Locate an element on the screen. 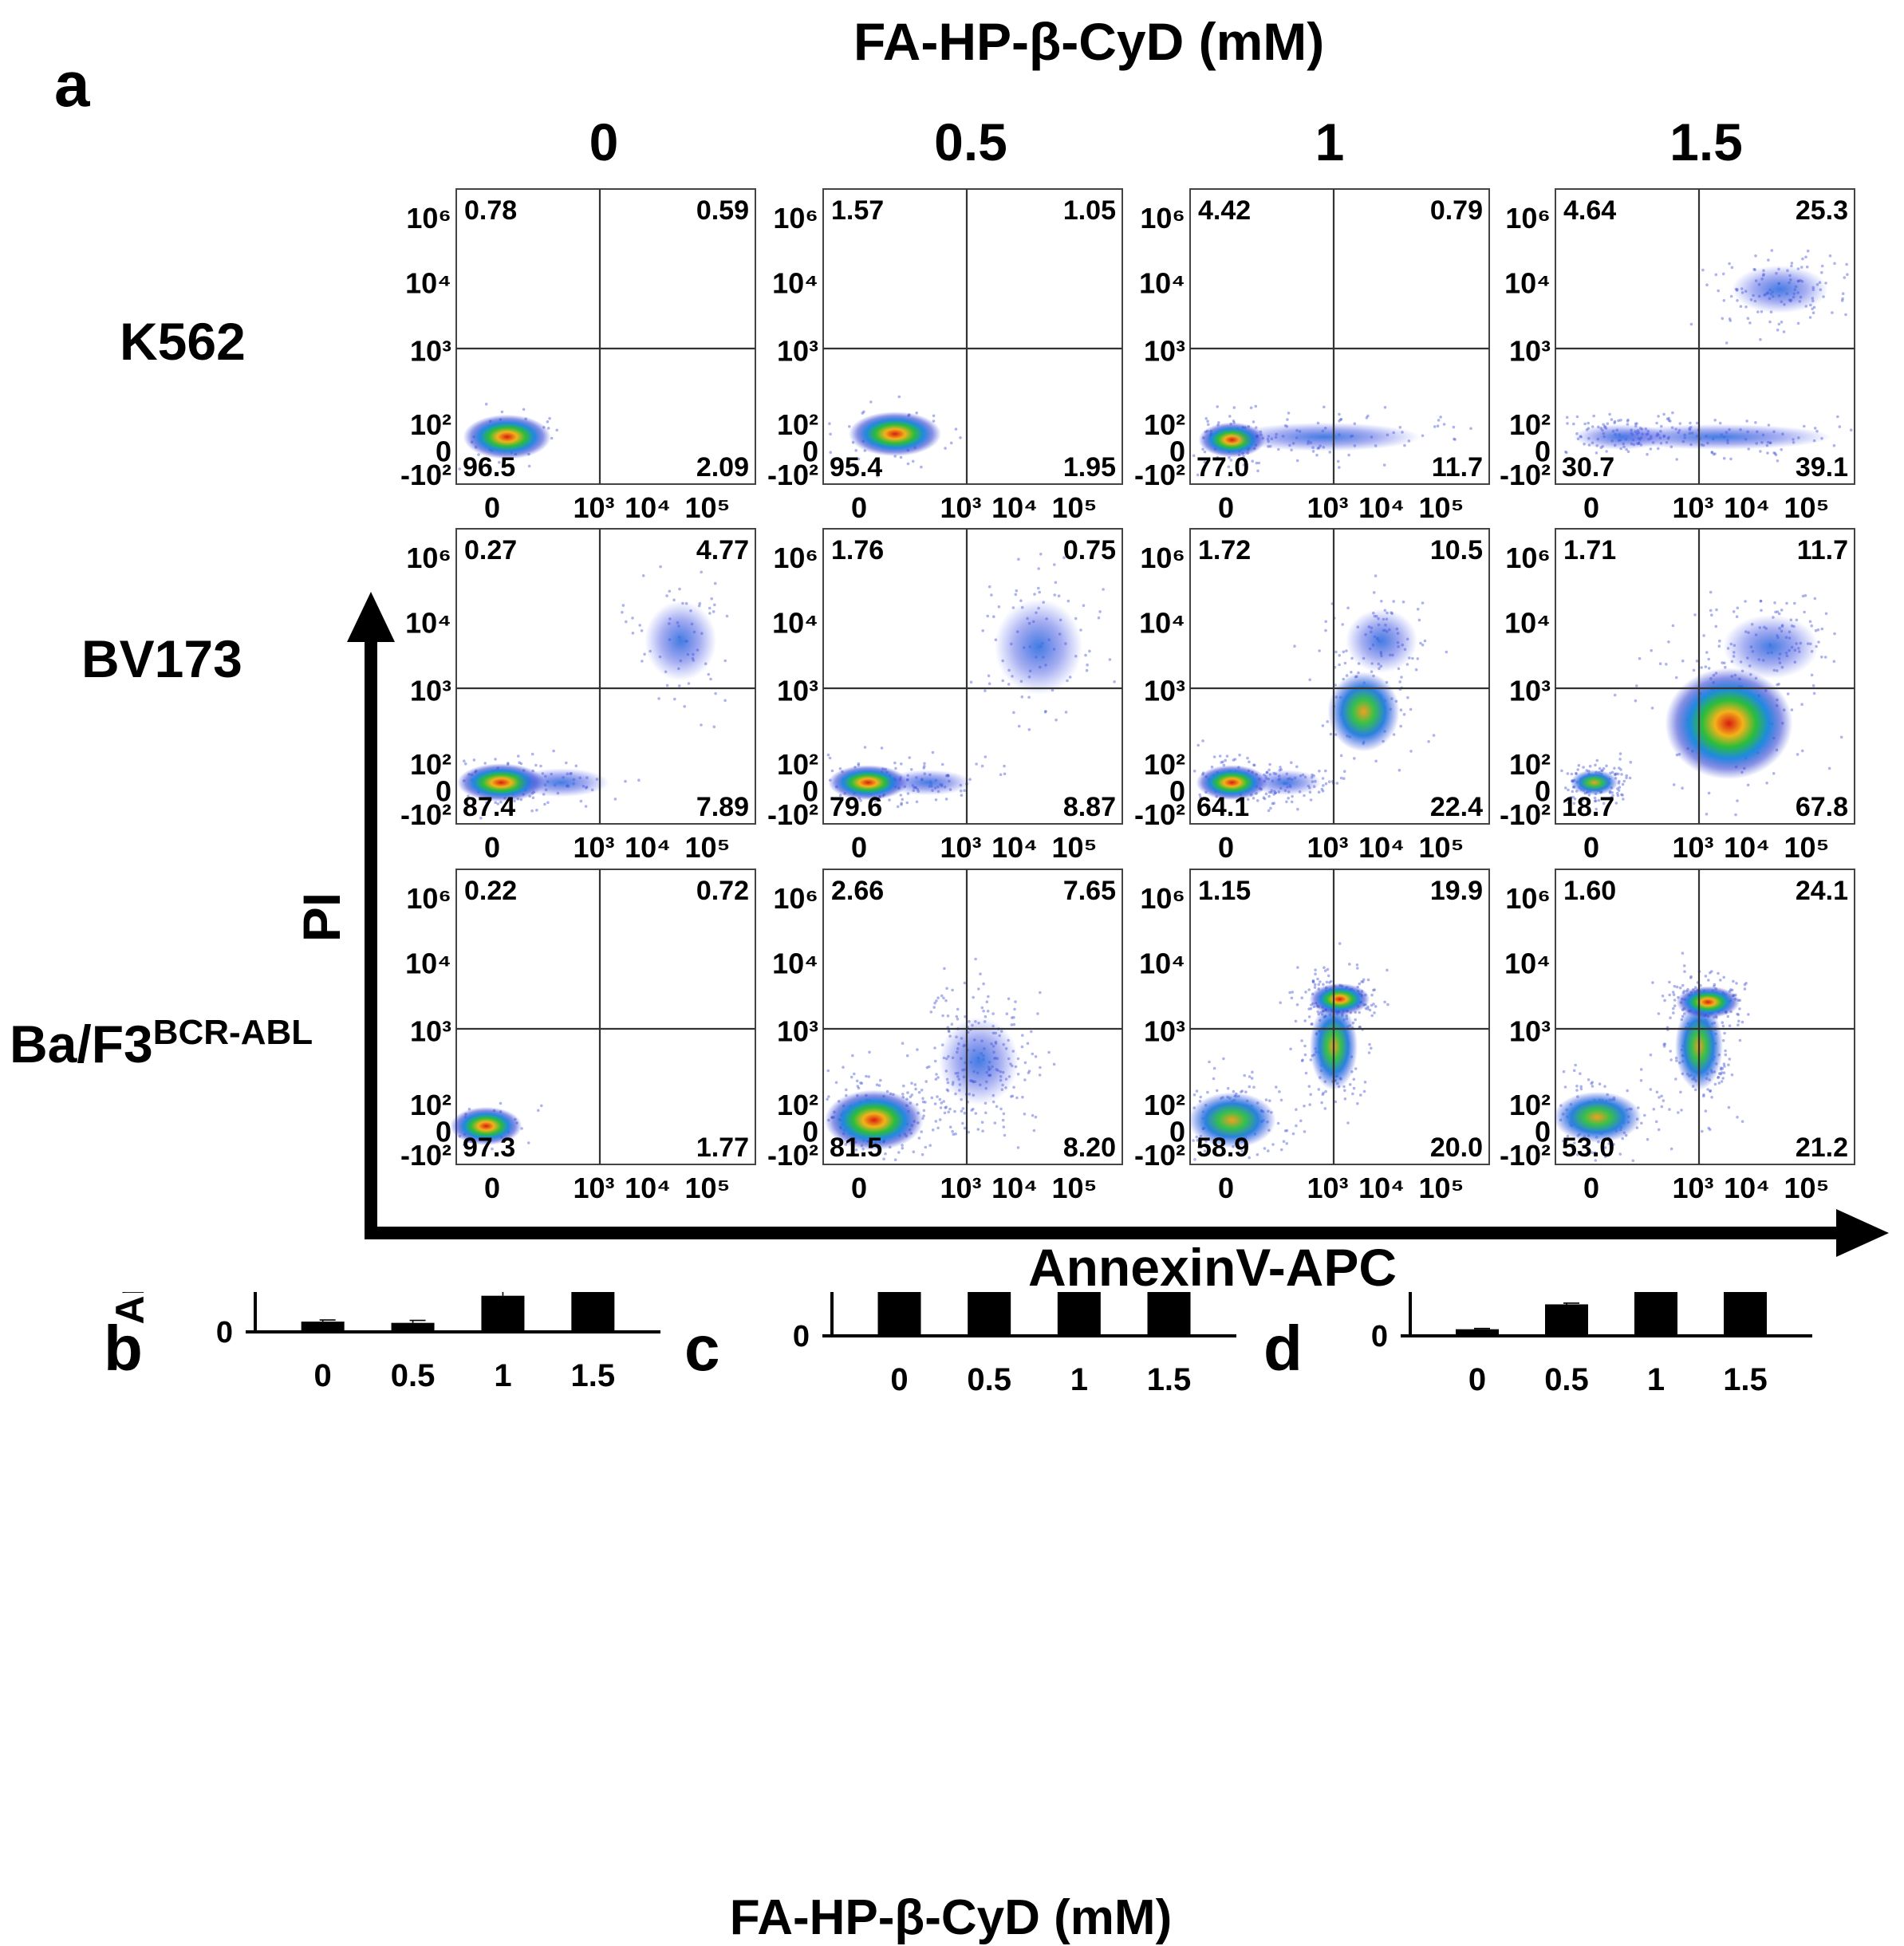 The height and width of the screenshot is (1946, 1904). quadrant-ur-value: 11.7 is located at coordinates (1822, 550).